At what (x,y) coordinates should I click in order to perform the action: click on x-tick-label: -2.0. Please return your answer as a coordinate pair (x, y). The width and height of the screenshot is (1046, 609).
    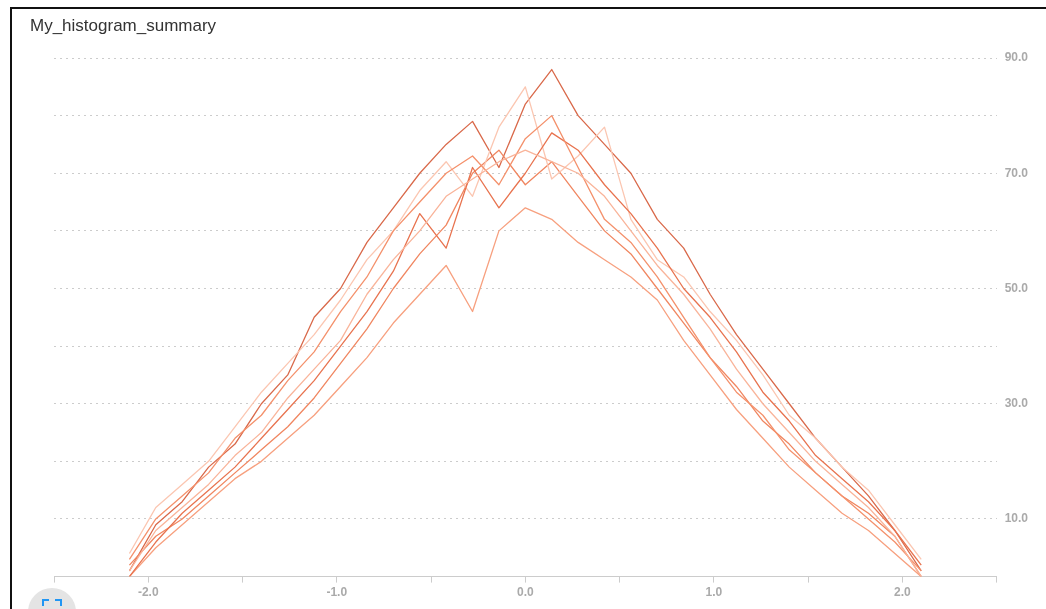
    Looking at the image, I should click on (148, 592).